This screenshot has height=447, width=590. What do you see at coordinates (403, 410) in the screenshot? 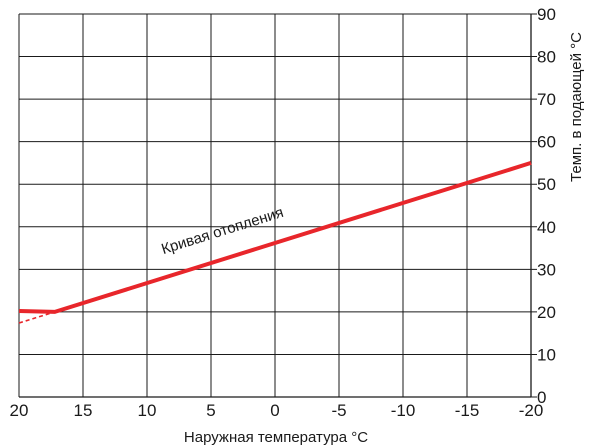
I see `x-tick-label: -10` at bounding box center [403, 410].